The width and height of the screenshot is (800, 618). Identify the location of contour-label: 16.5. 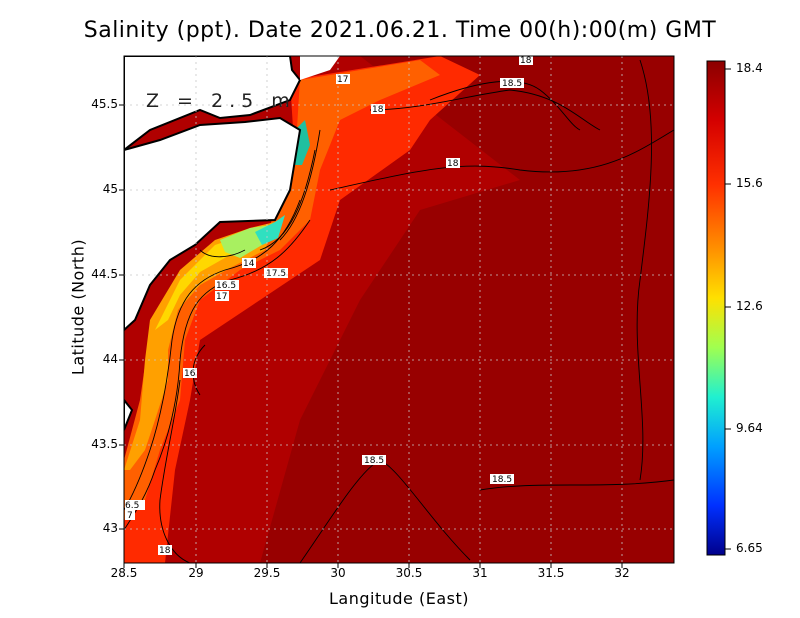
(226, 286).